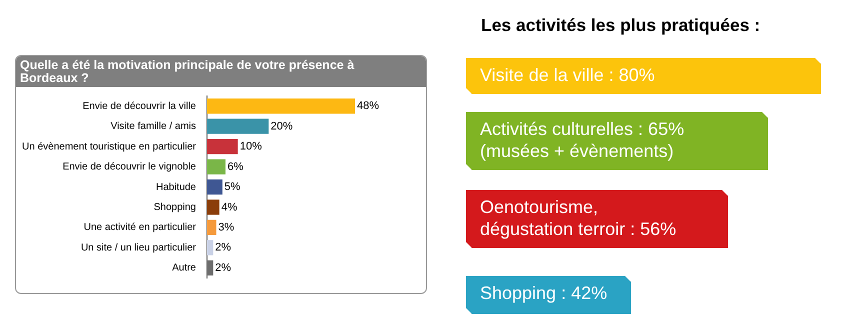 Image resolution: width=842 pixels, height=324 pixels. I want to click on y-tick-label: Visite famille / amis, so click(153, 126).